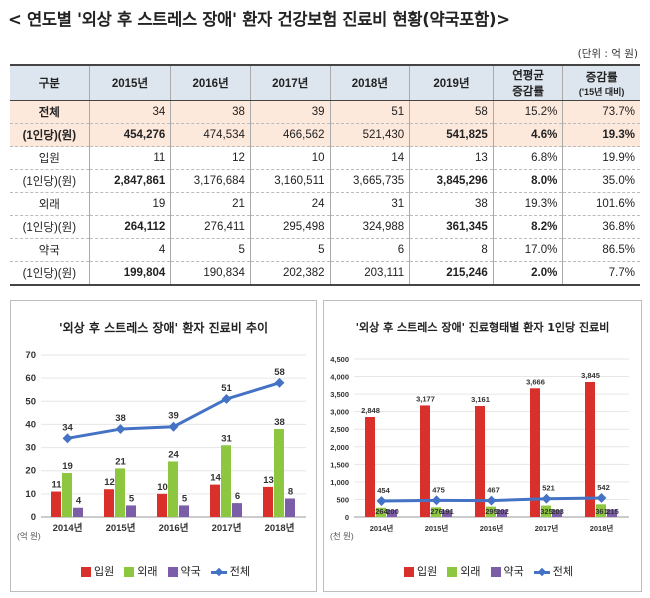 The image size is (650, 598). Describe the element at coordinates (279, 422) in the screenshot. I see `data-label: 38` at that location.